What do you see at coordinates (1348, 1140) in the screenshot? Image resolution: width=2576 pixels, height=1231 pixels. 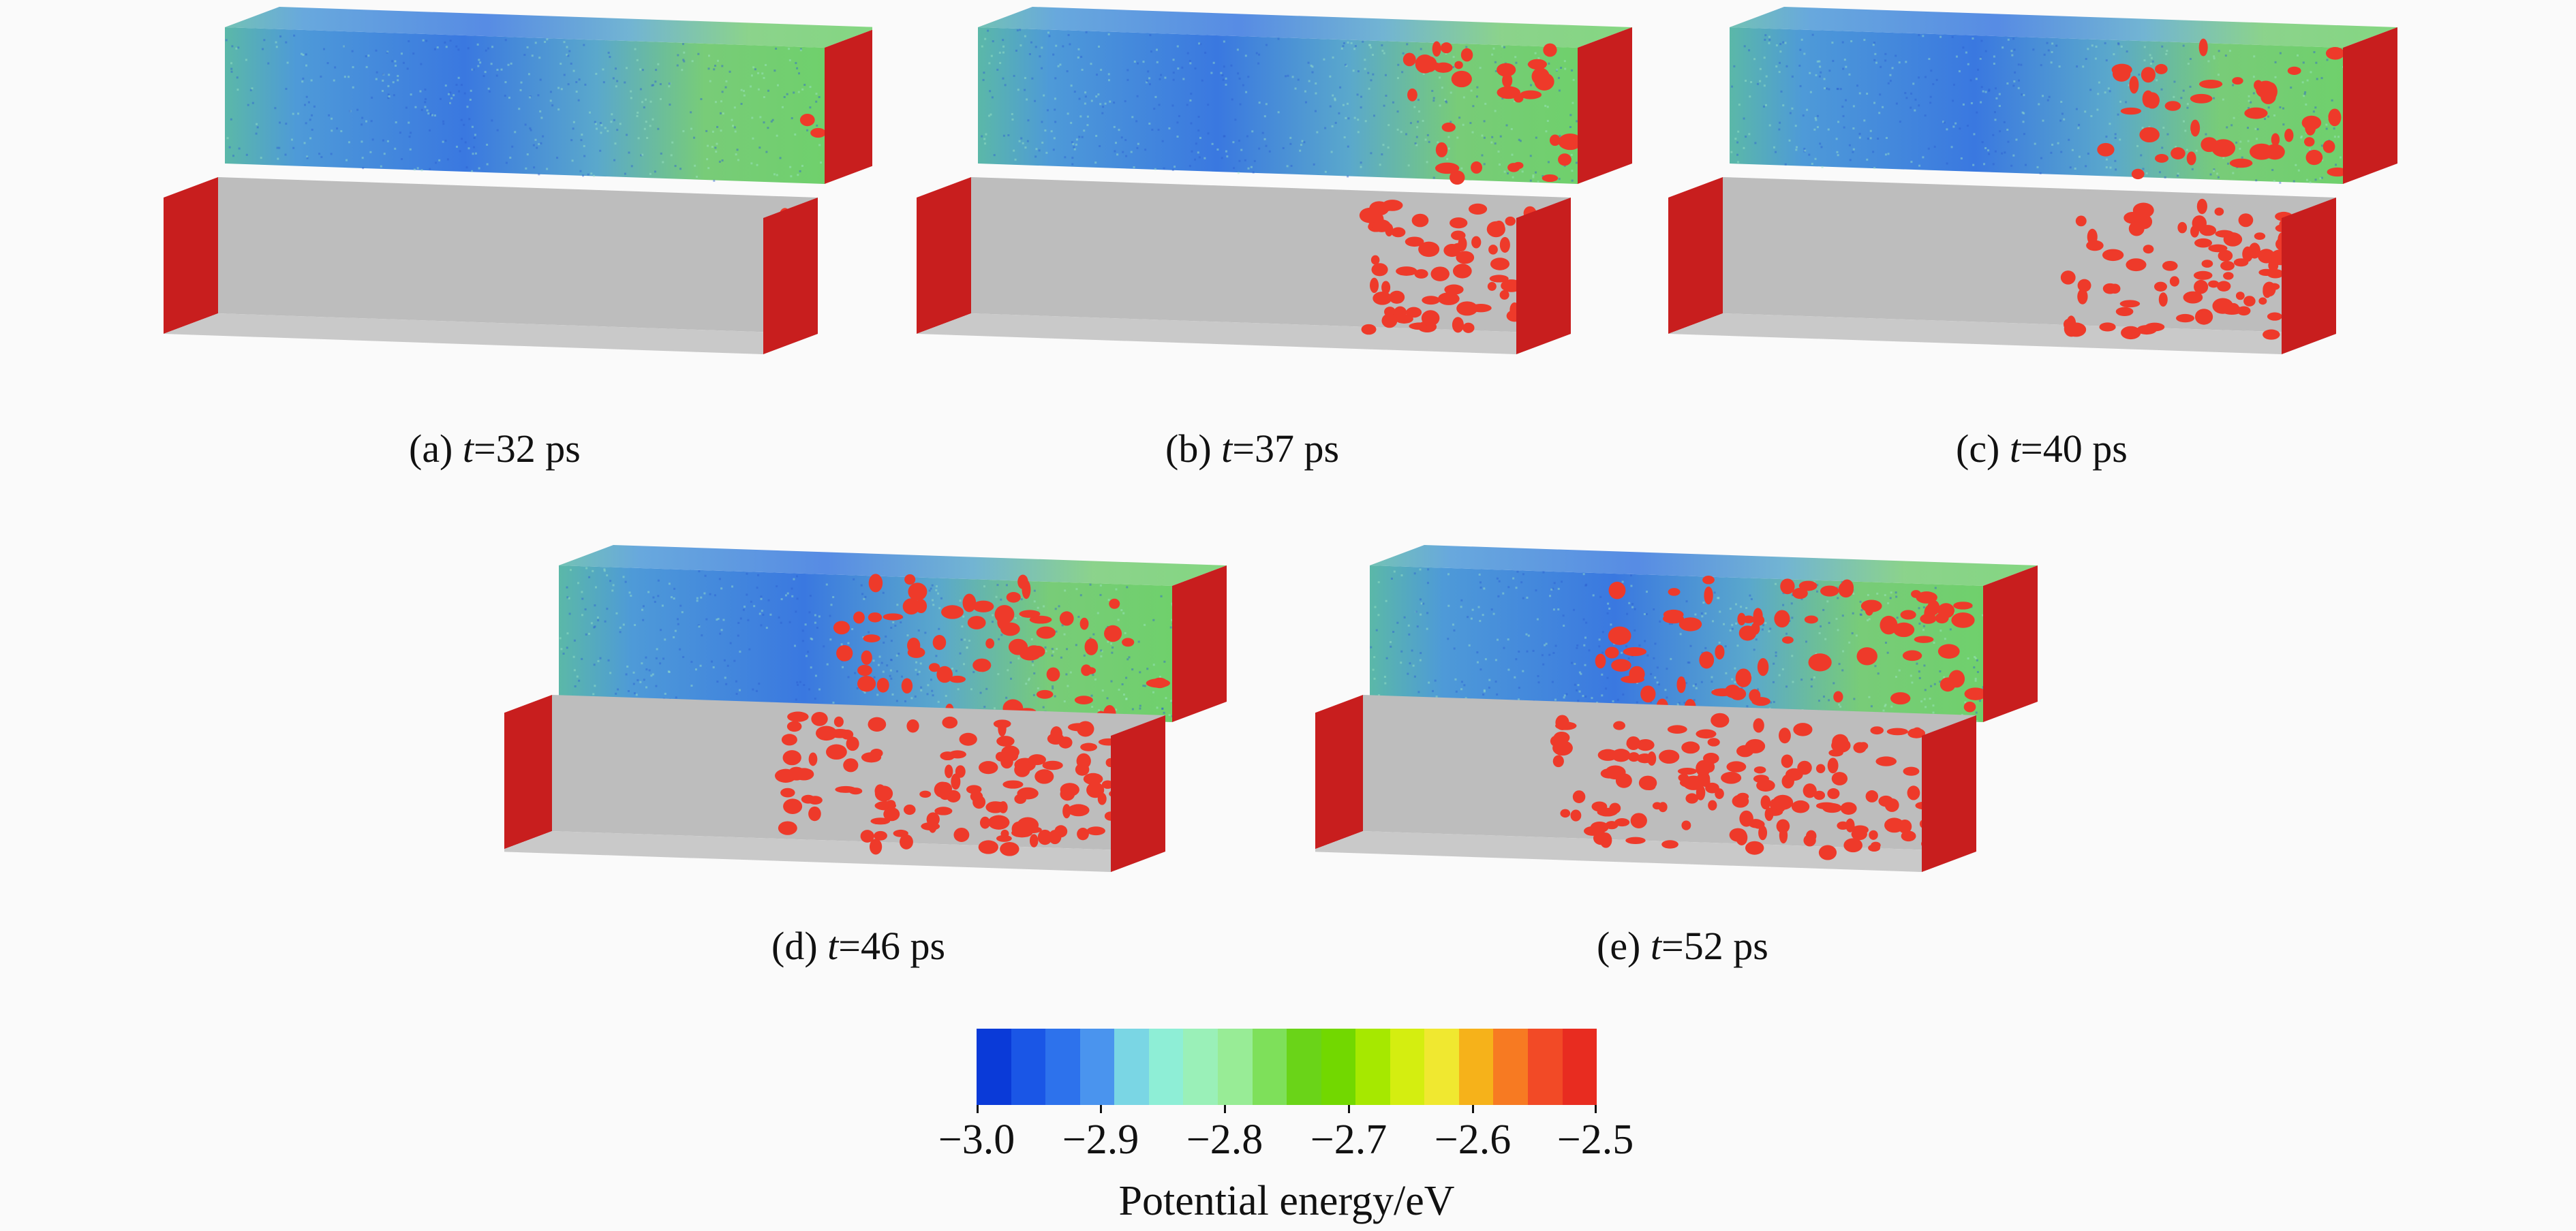 I see `colorbar-tick-label: −2.7` at bounding box center [1348, 1140].